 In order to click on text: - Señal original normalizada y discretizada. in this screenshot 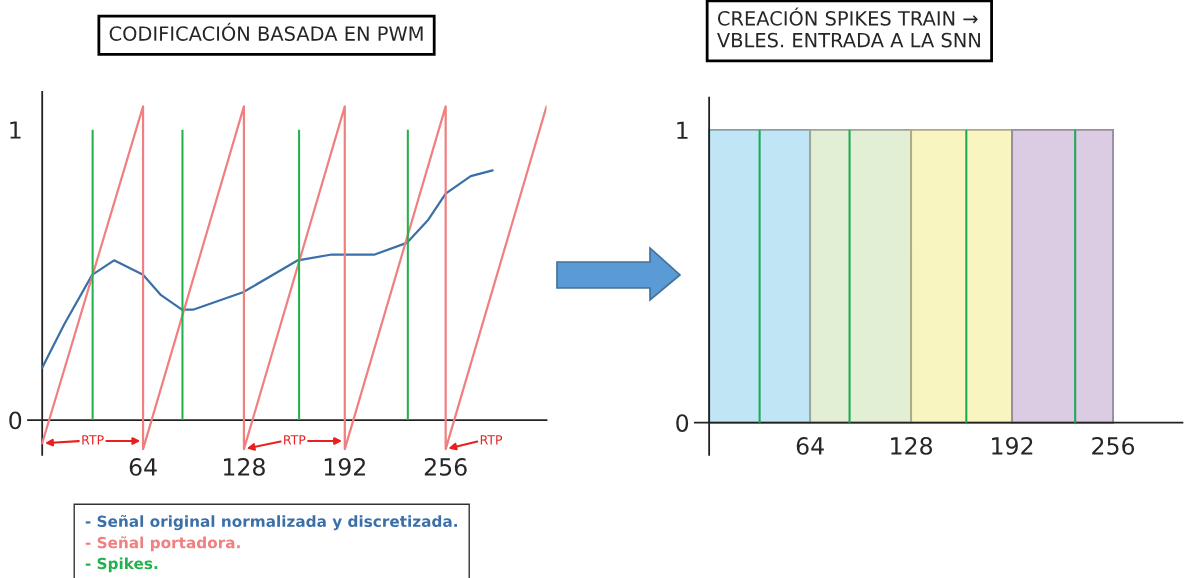, I will do `click(271, 522)`.